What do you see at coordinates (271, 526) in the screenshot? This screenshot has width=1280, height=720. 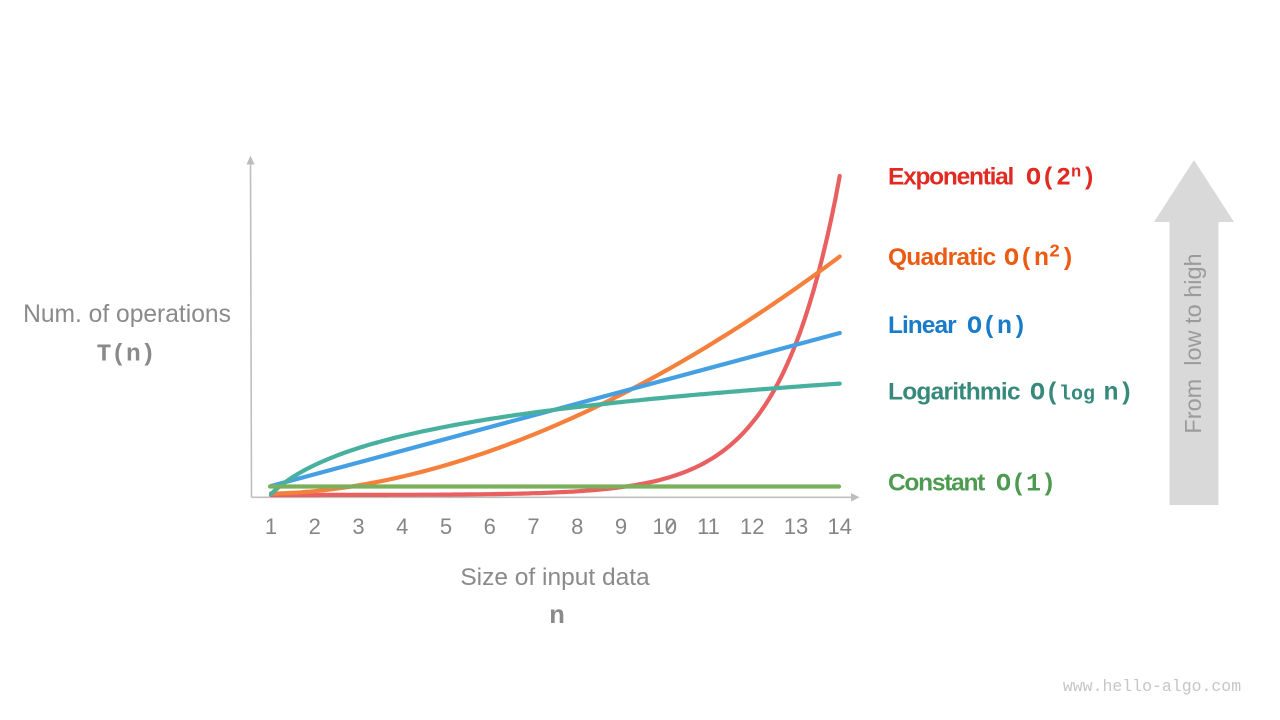 I see `svg-text: 1` at bounding box center [271, 526].